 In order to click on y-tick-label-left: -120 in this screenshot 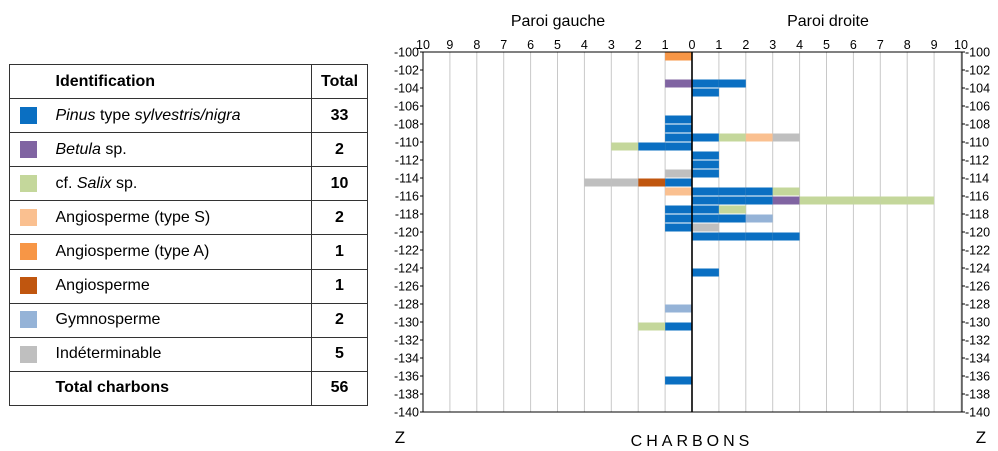, I will do `click(406, 233)`.